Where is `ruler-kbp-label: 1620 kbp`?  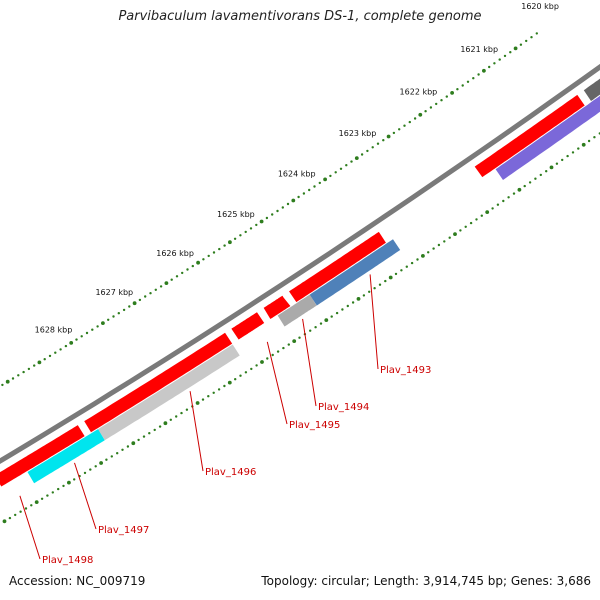 ruler-kbp-label: 1620 kbp is located at coordinates (540, 6).